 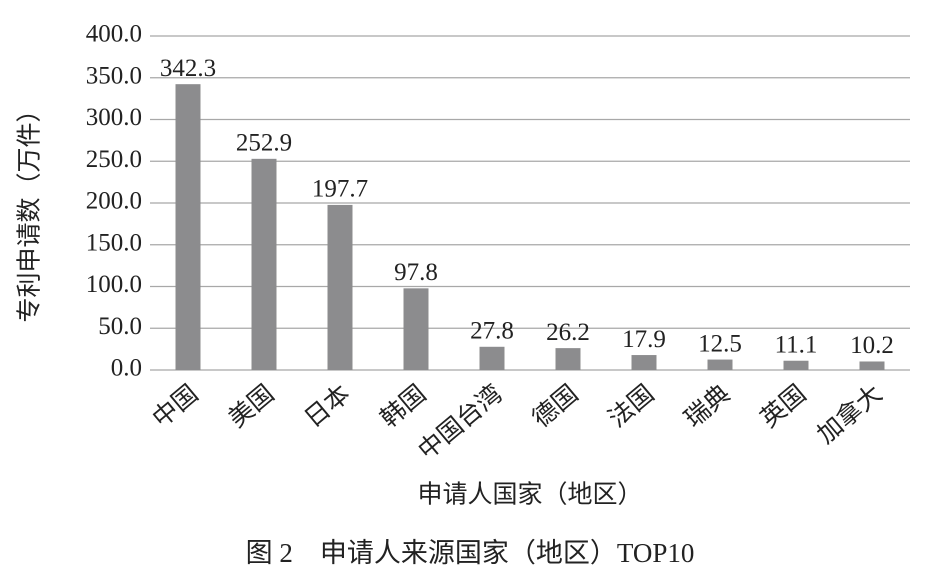 I want to click on value-label: 10.2, so click(x=872, y=345).